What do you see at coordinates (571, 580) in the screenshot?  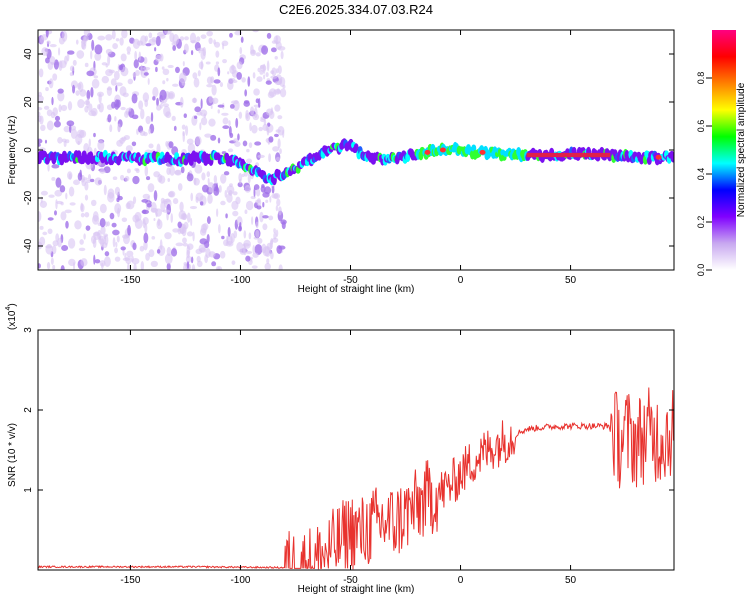 I see `x-tick-label: 50` at bounding box center [571, 580].